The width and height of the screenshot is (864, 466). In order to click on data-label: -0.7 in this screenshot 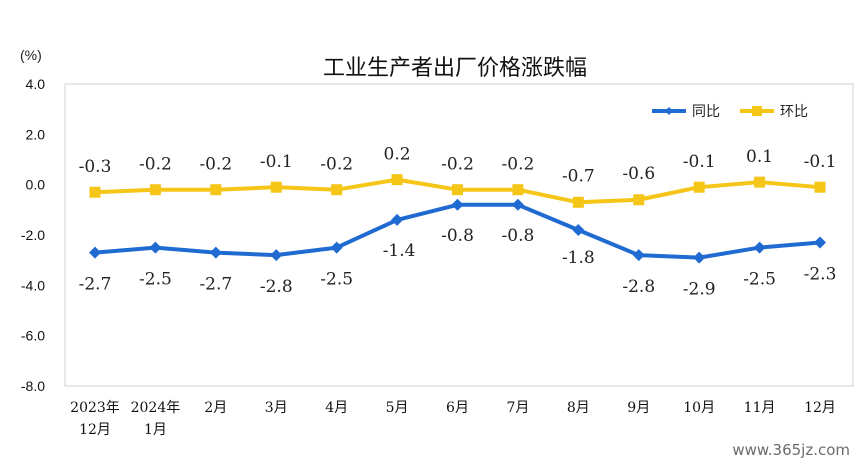, I will do `click(578, 176)`.